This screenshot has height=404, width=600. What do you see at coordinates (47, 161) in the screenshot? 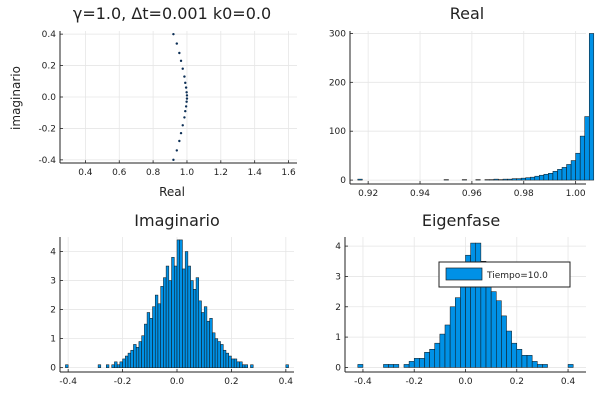
I see `y-tick-label: -0.4` at bounding box center [47, 161].